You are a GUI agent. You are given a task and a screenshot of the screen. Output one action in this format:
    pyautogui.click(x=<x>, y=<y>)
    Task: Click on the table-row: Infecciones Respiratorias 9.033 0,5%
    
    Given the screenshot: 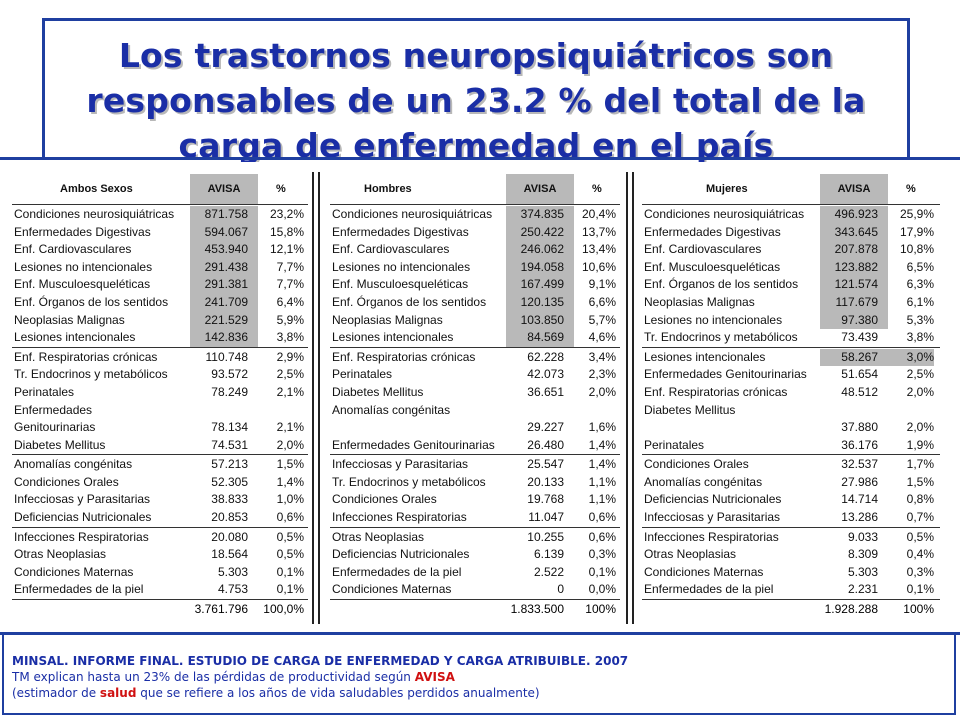 What is the action you would take?
    pyautogui.click(x=791, y=538)
    